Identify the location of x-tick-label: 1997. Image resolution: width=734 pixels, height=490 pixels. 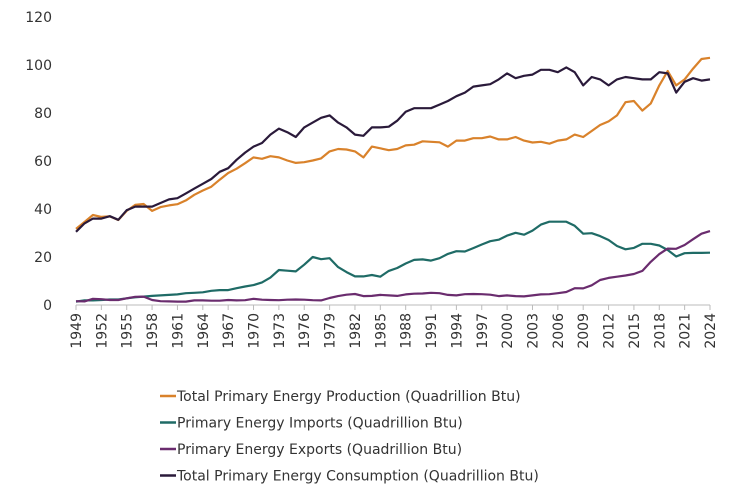
(483, 331).